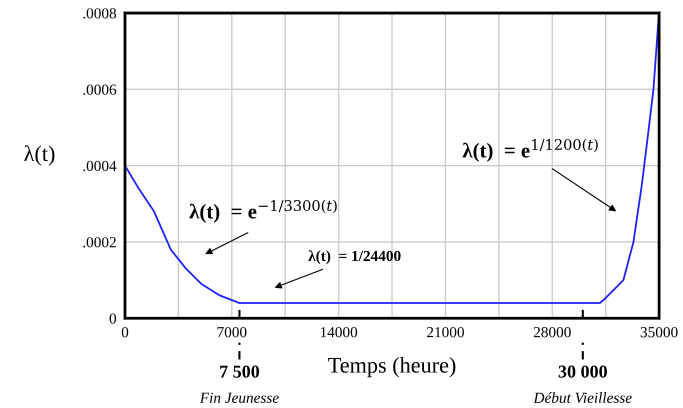  Describe the element at coordinates (99, 166) in the screenshot. I see `y-tick-label: .0004` at that location.